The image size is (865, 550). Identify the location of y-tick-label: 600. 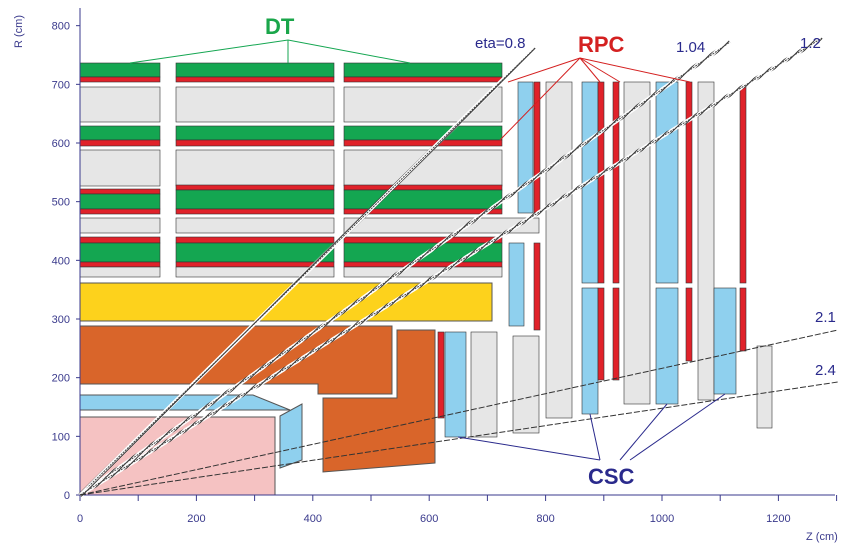
(61, 144).